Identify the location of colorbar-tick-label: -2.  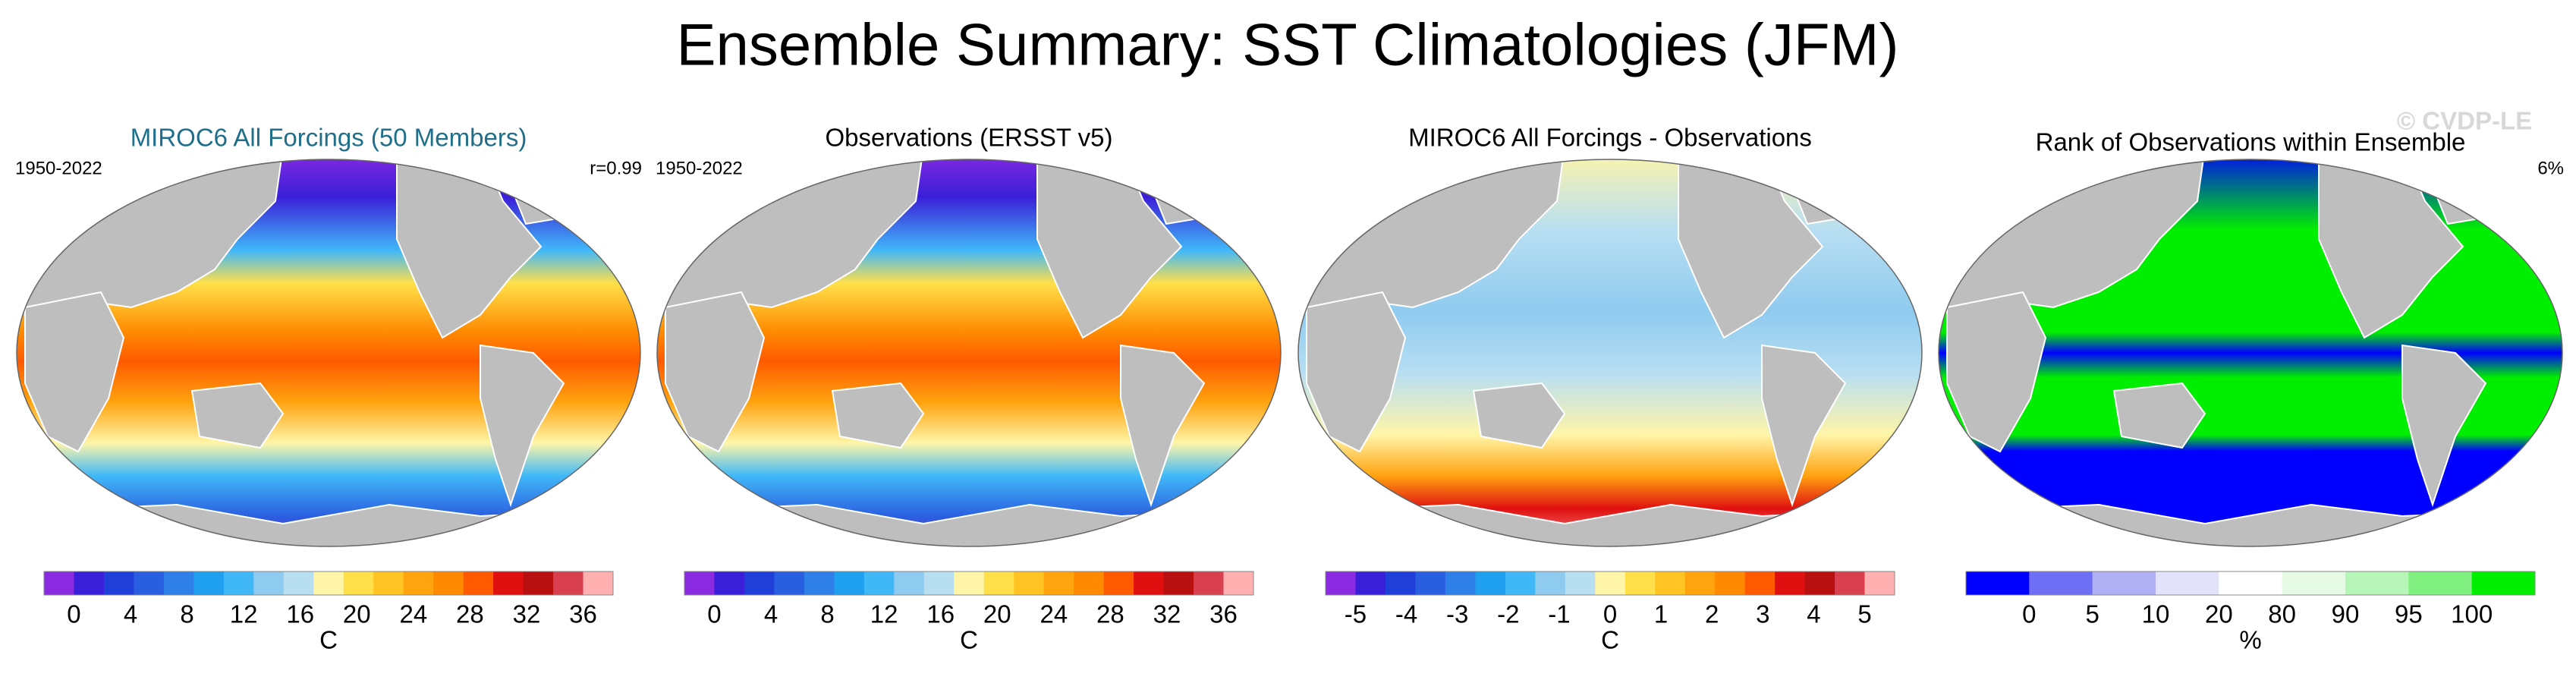
(1508, 614).